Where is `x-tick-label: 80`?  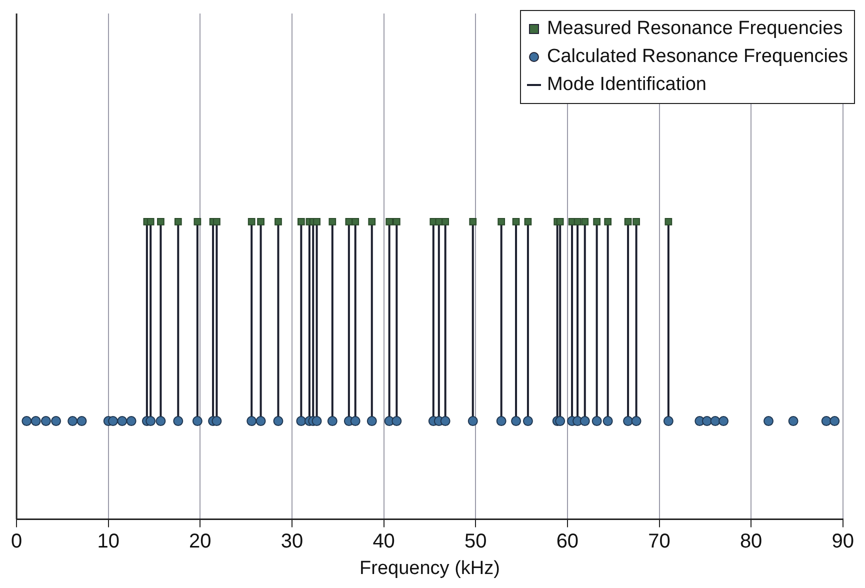
x-tick-label: 80 is located at coordinates (751, 541).